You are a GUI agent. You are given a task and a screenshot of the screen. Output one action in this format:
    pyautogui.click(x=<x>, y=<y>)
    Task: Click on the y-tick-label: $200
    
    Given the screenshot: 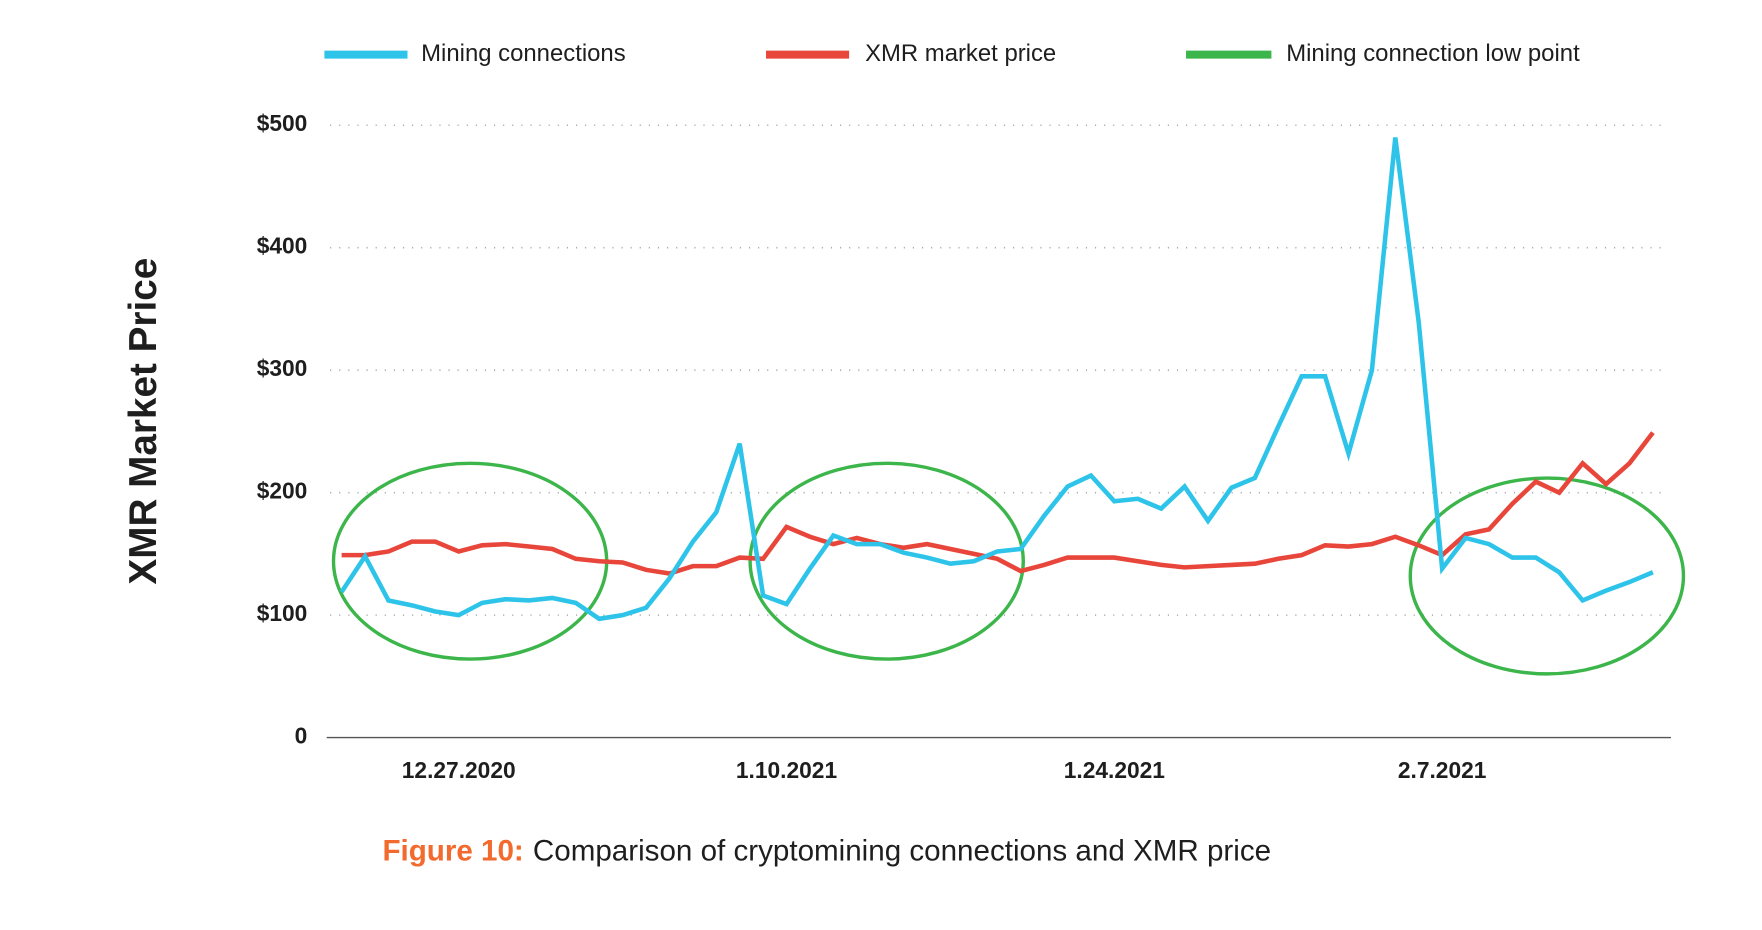 What is the action you would take?
    pyautogui.click(x=282, y=491)
    